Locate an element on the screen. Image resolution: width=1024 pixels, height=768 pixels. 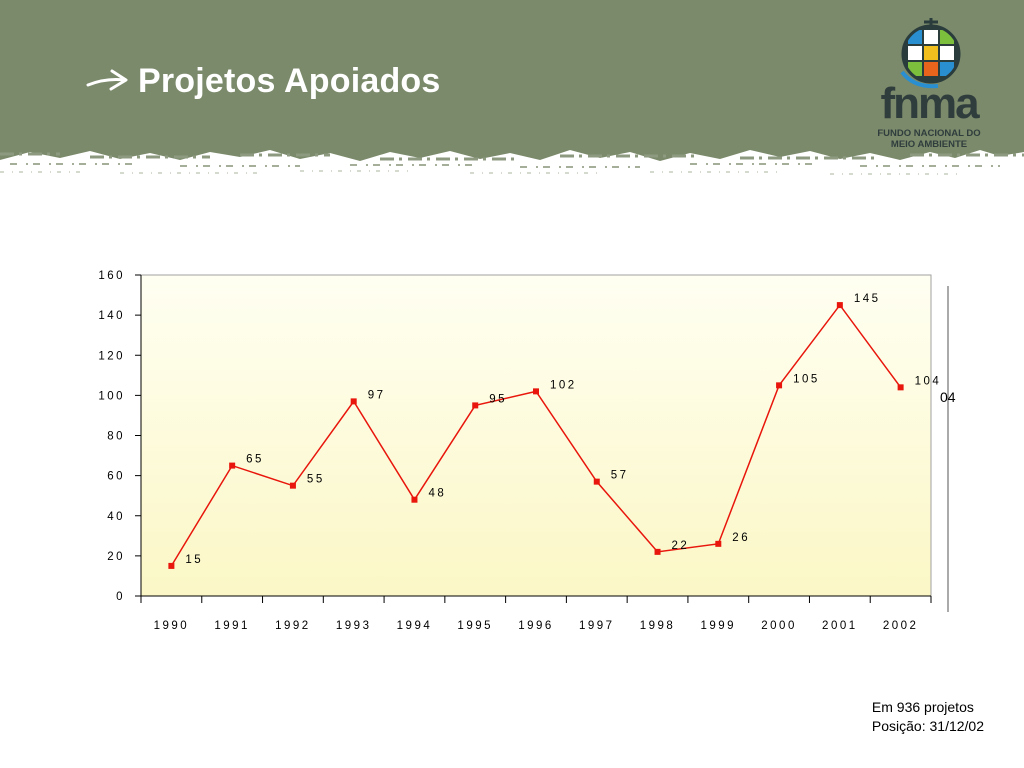
x-tick-label: 2001 is located at coordinates (840, 626).